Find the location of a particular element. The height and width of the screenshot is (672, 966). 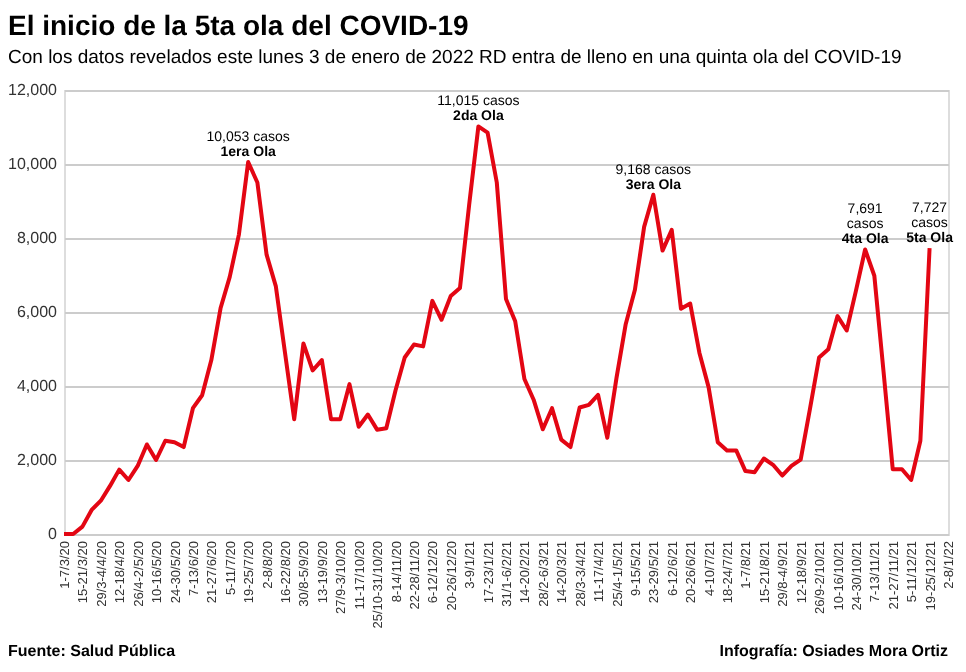

y-tick-label: 8,000 is located at coordinates (37, 238).